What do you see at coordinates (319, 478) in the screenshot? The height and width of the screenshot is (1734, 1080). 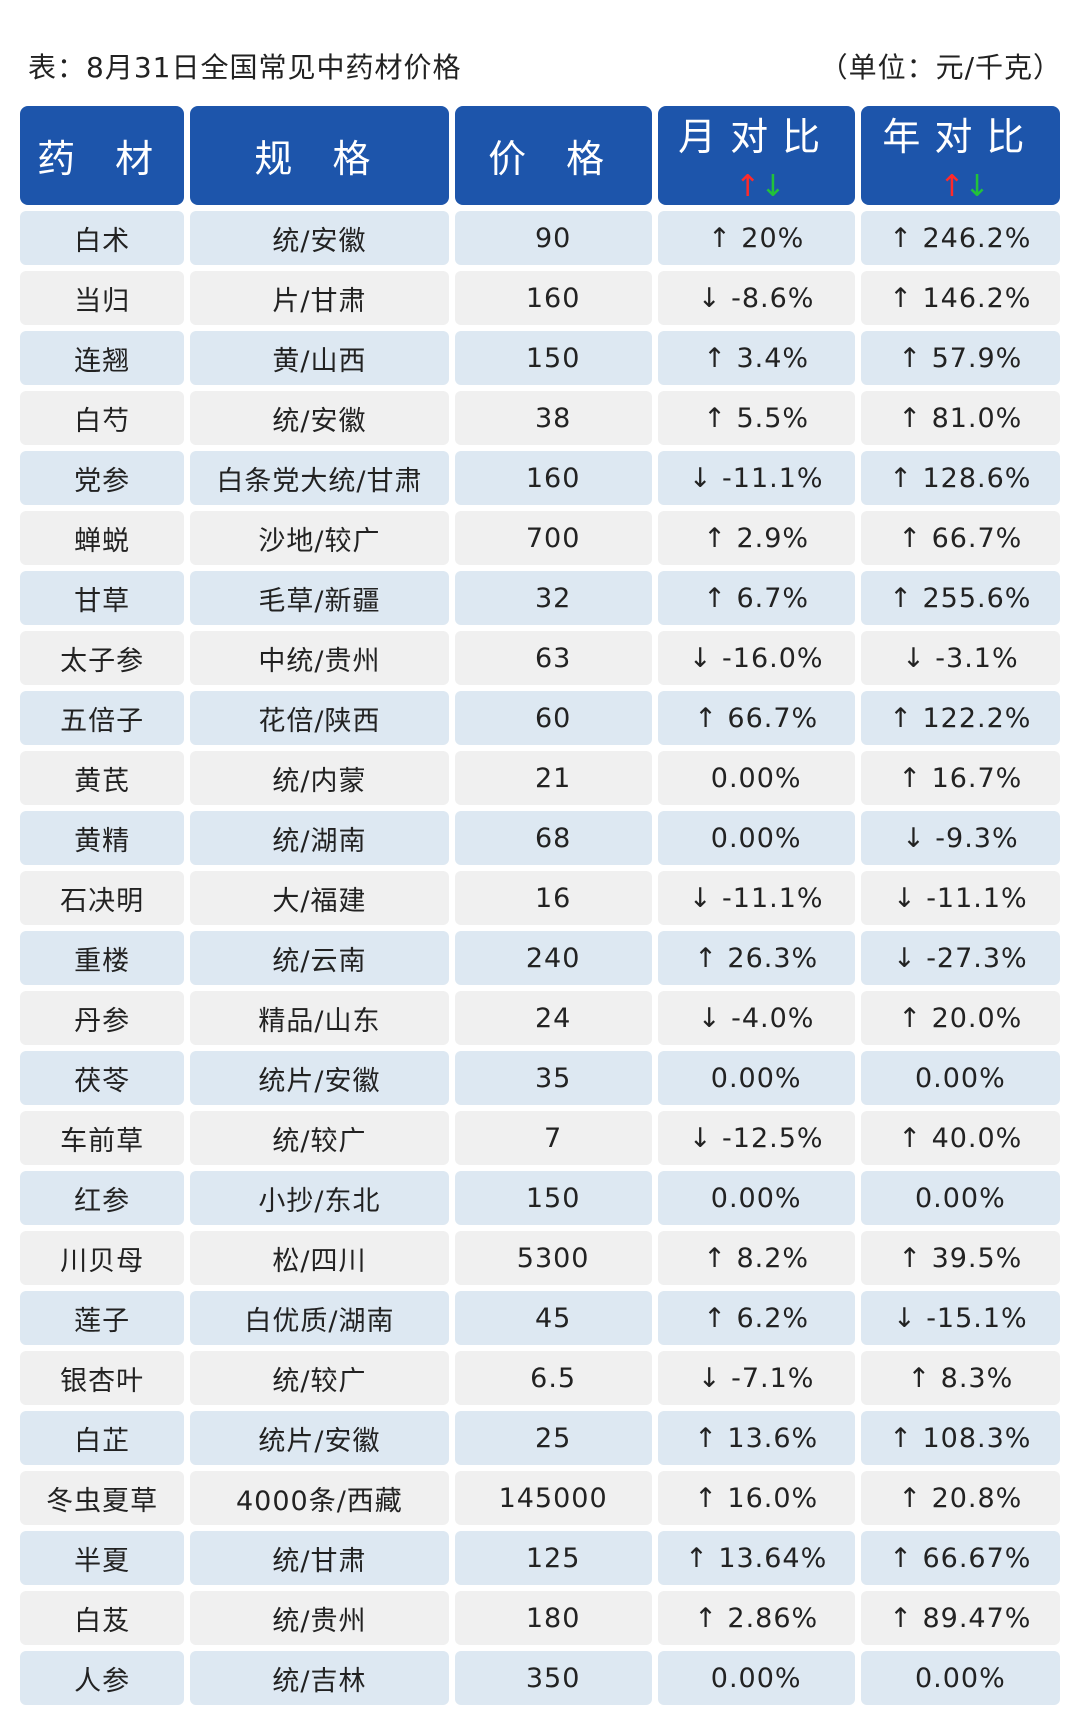 I see `cell-spec: 白条党大统/甘肃` at bounding box center [319, 478].